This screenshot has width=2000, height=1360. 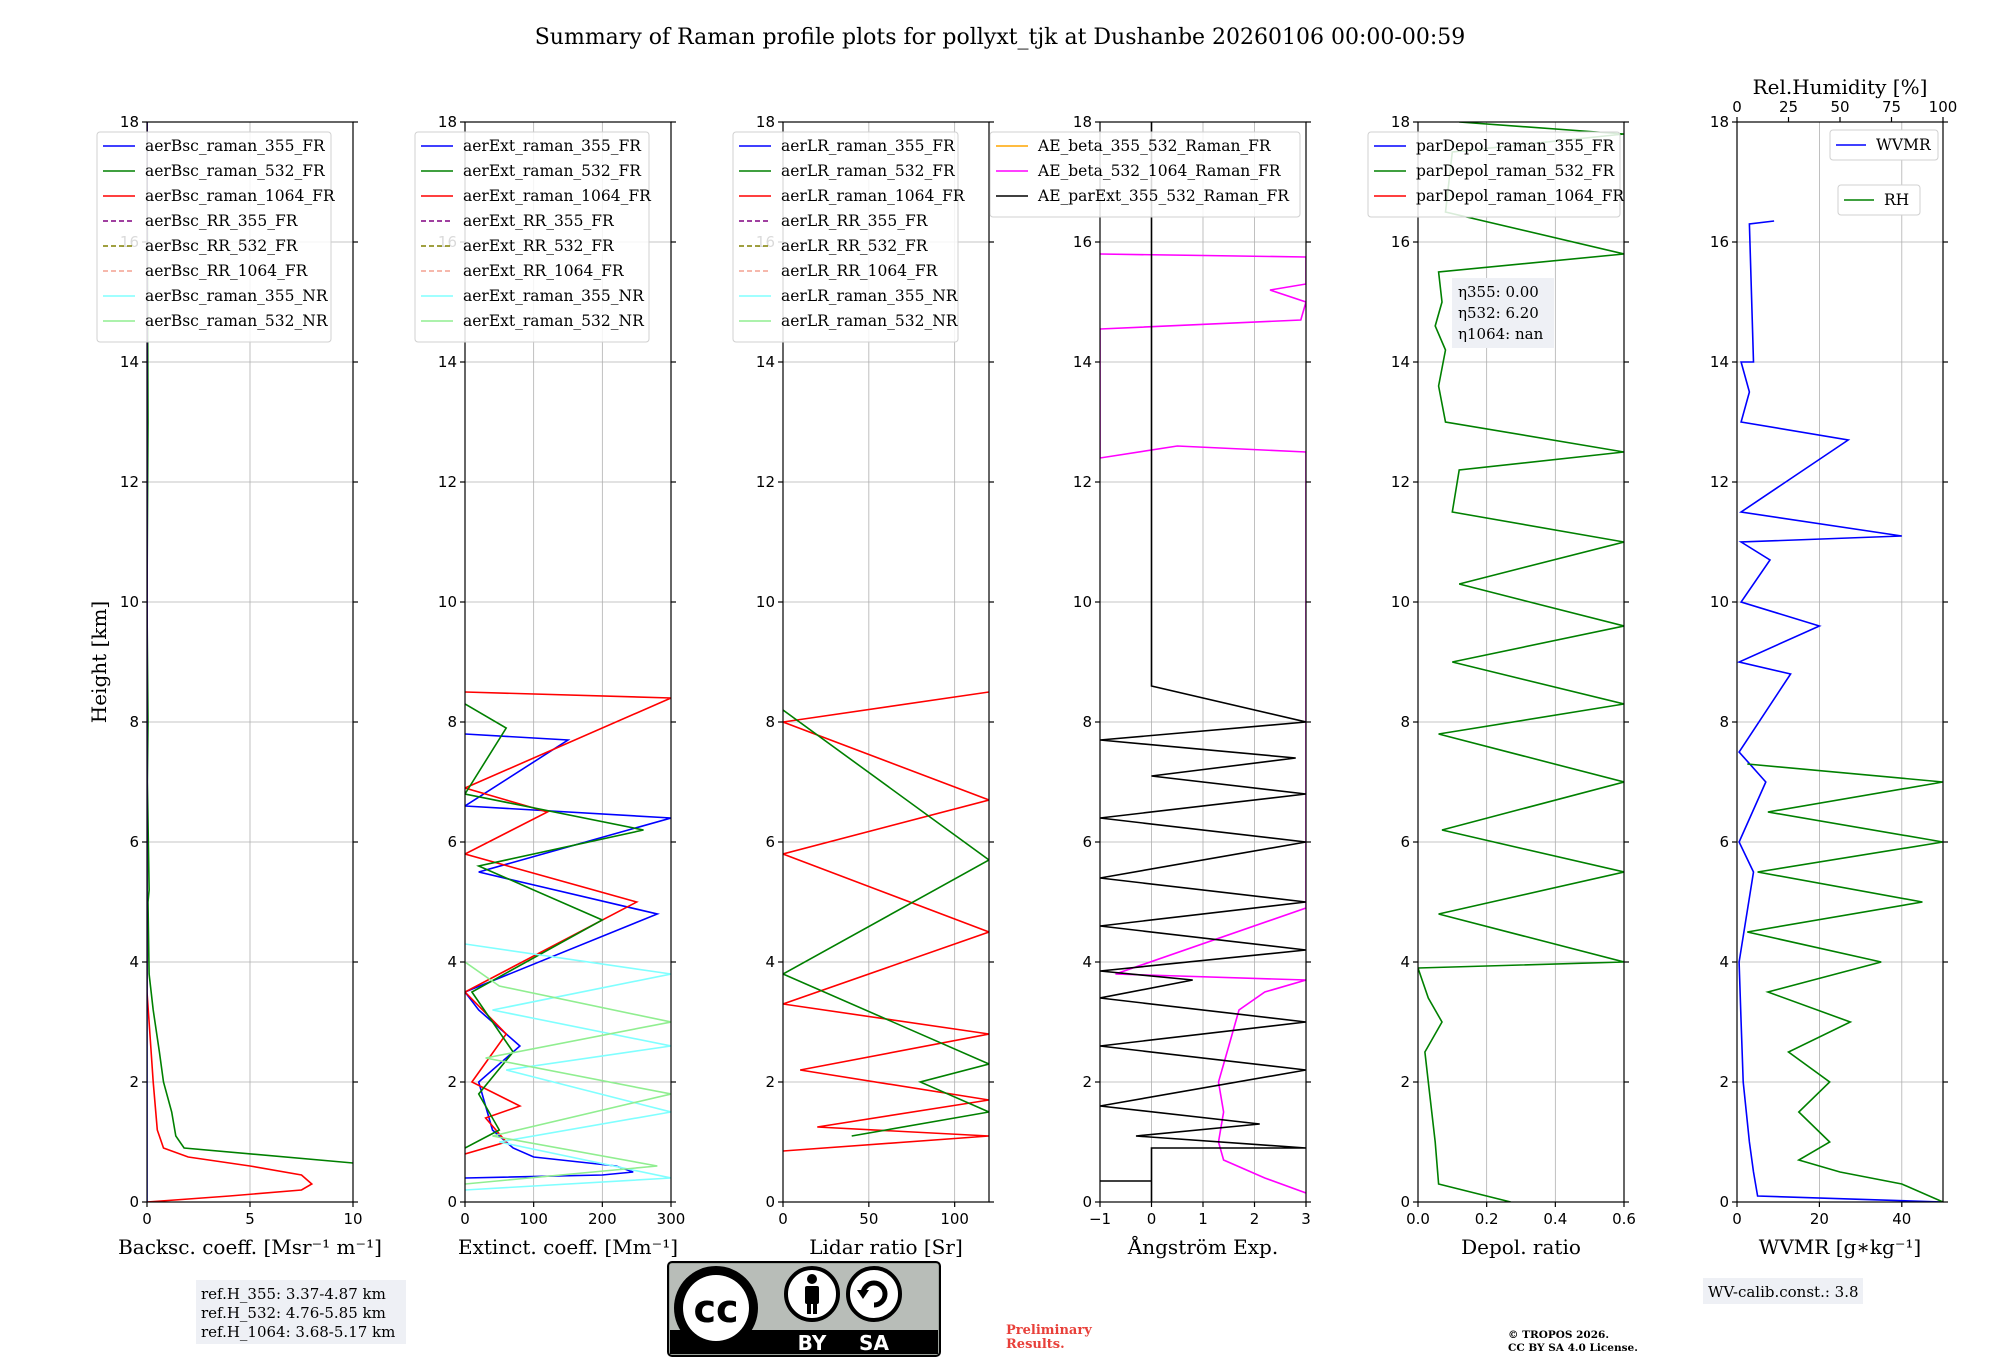 I want to click on legend-label-aerLR_raman_1064_FR: aerLR_raman_1064_FR, so click(x=873, y=196).